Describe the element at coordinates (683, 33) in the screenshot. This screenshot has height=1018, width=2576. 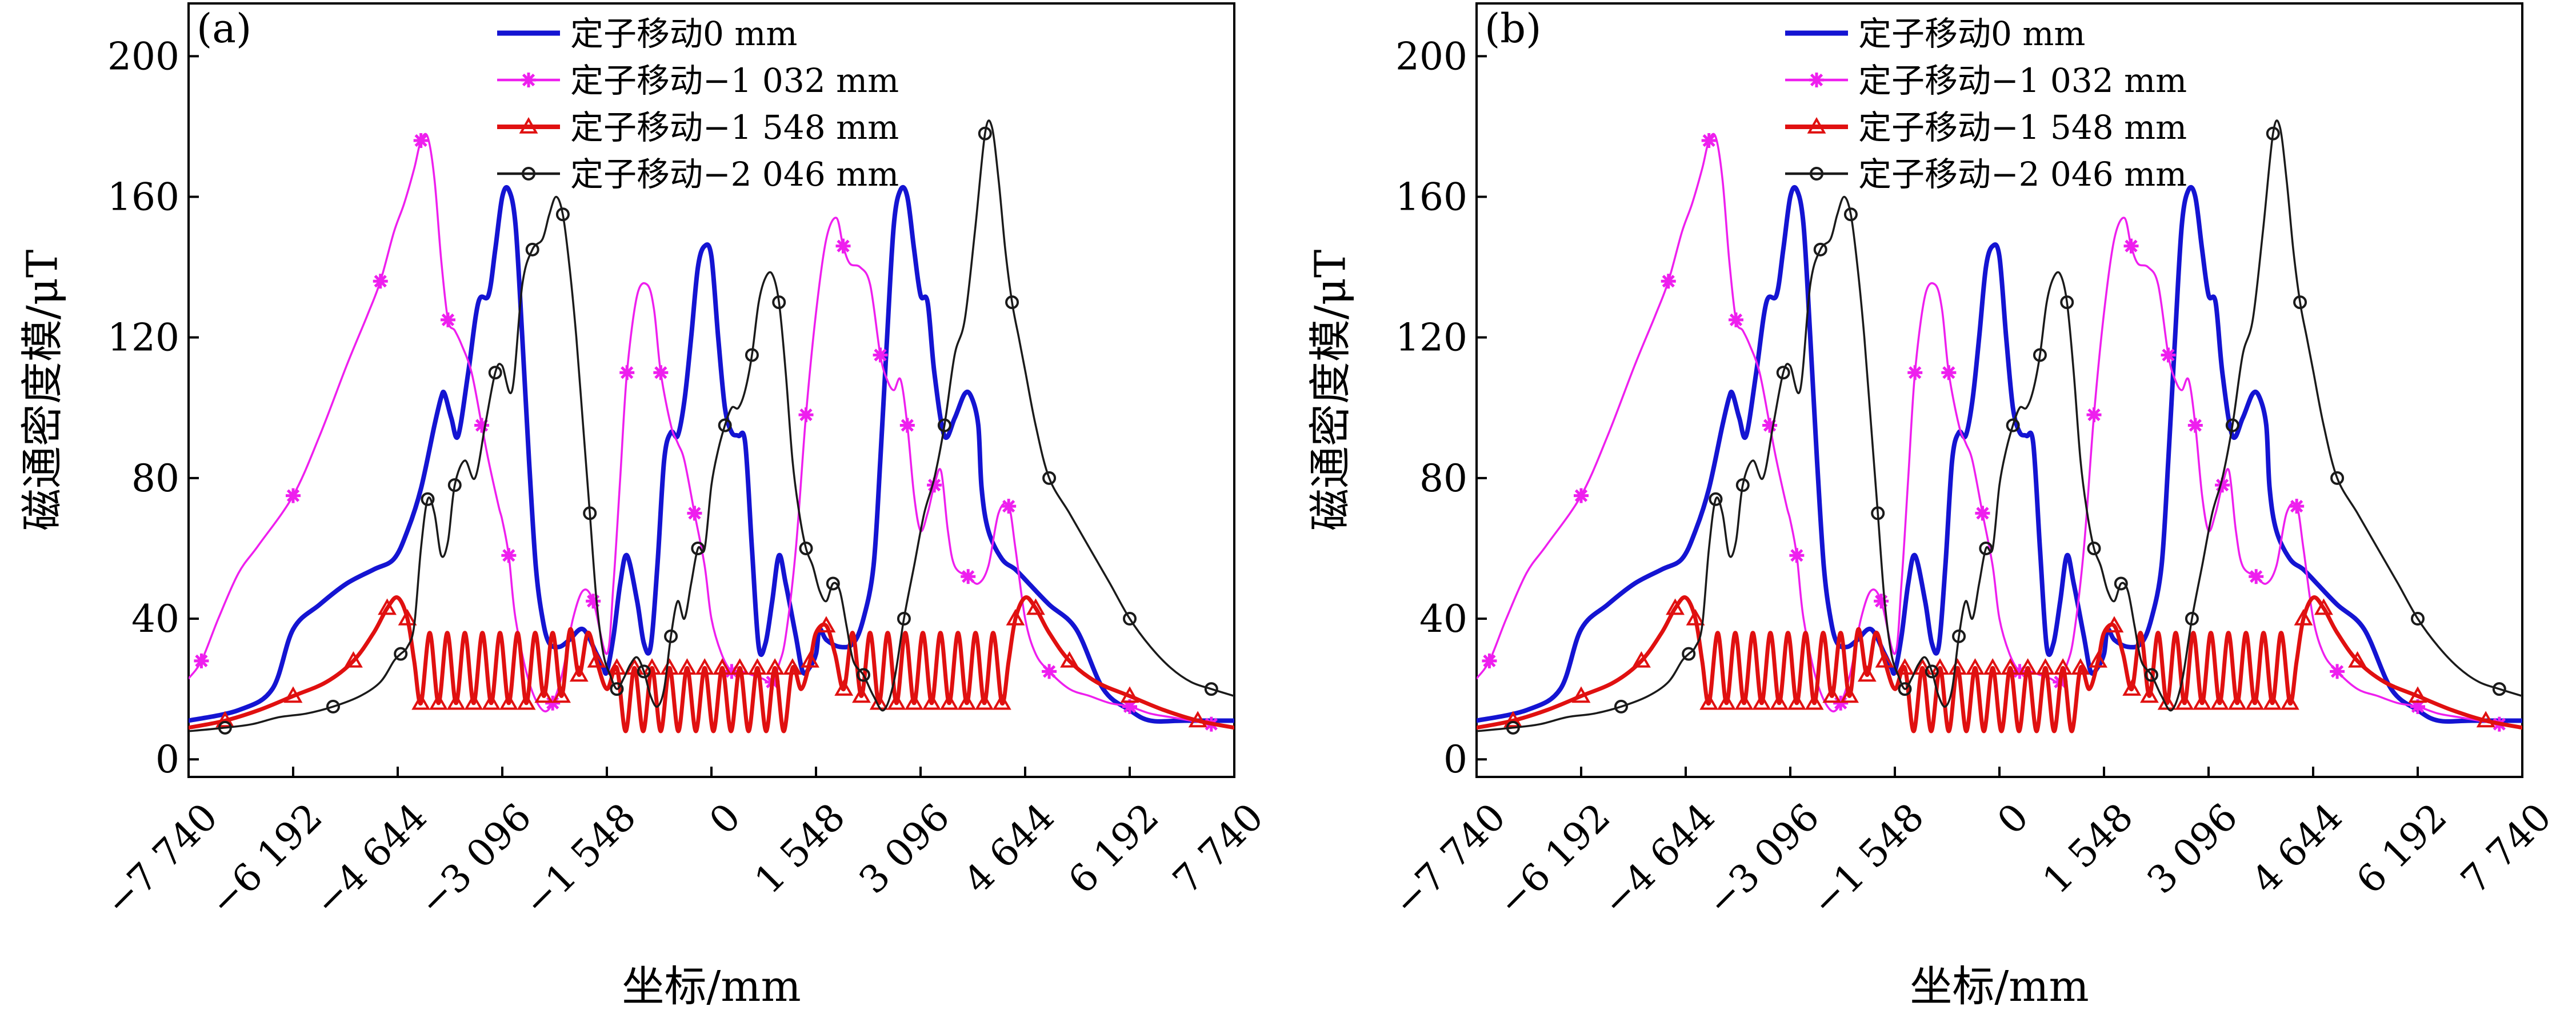
I see `legend-label-a-0: 定子移动0 mm` at that location.